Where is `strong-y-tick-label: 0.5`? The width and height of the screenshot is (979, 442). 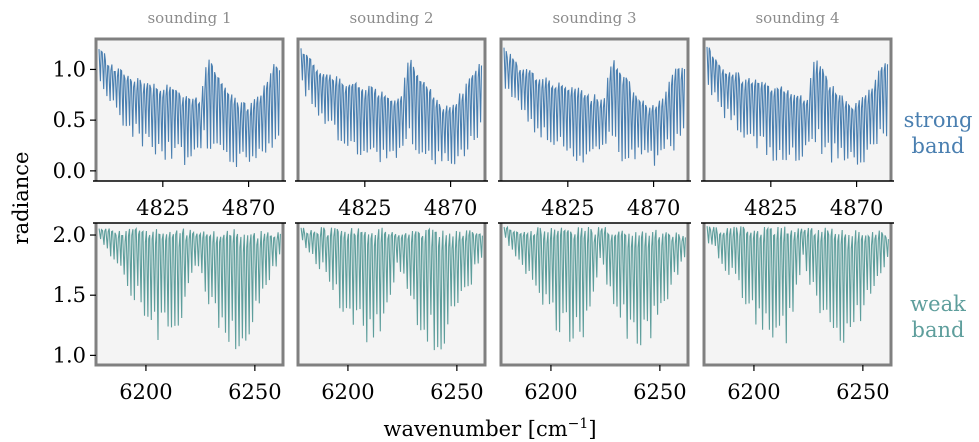 strong-y-tick-label: 0.5 is located at coordinates (69, 120).